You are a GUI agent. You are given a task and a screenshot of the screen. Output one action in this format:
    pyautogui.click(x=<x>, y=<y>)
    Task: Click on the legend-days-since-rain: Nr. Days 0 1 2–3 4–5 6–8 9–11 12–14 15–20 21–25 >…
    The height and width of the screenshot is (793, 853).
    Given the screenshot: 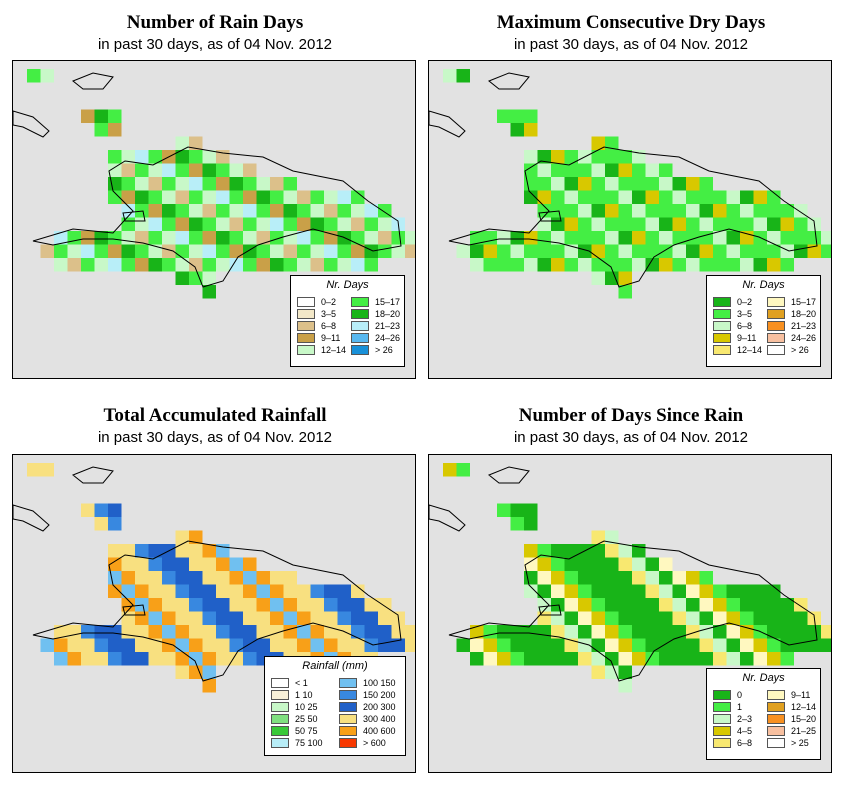 What is the action you would take?
    pyautogui.click(x=763, y=714)
    